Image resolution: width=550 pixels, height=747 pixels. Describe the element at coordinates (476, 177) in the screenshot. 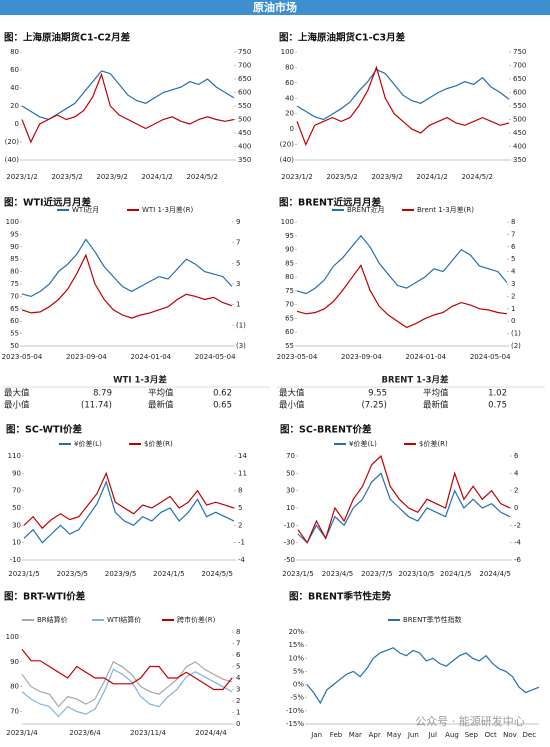

I see `x-tick-label: 2024/5/2` at that location.